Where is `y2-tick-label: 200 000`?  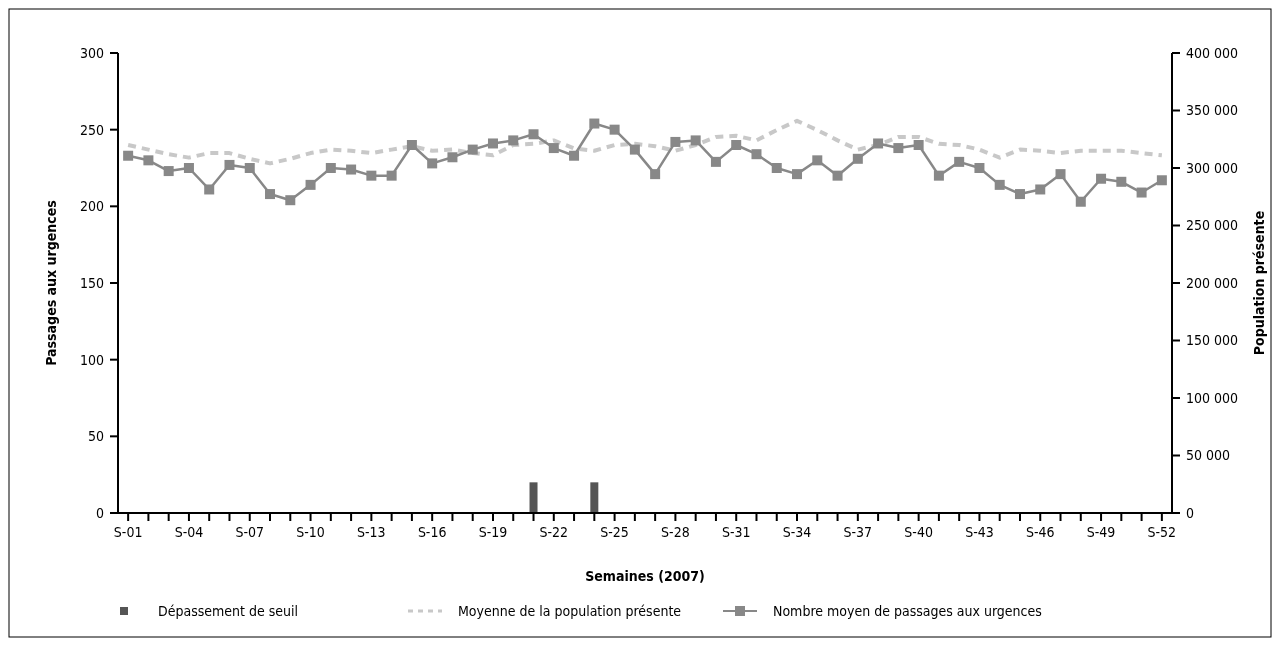 y2-tick-label: 200 000 is located at coordinates (1212, 282).